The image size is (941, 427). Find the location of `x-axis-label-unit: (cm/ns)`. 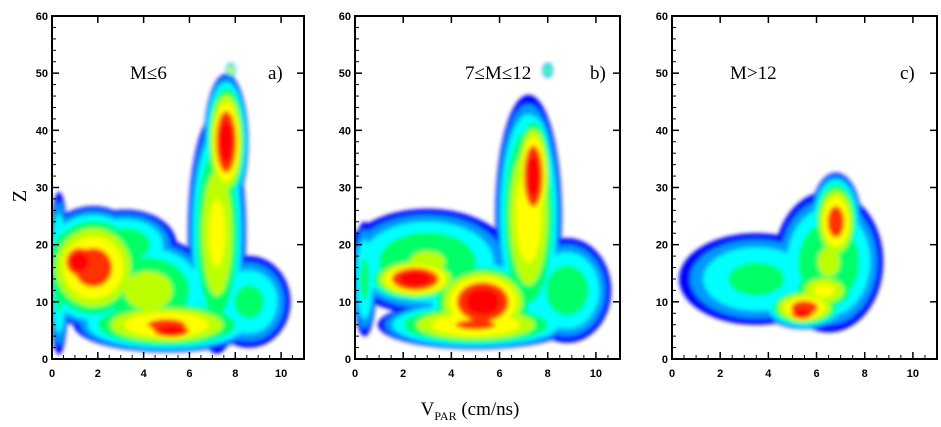

x-axis-label-unit: (cm/ns) is located at coordinates (488, 409).